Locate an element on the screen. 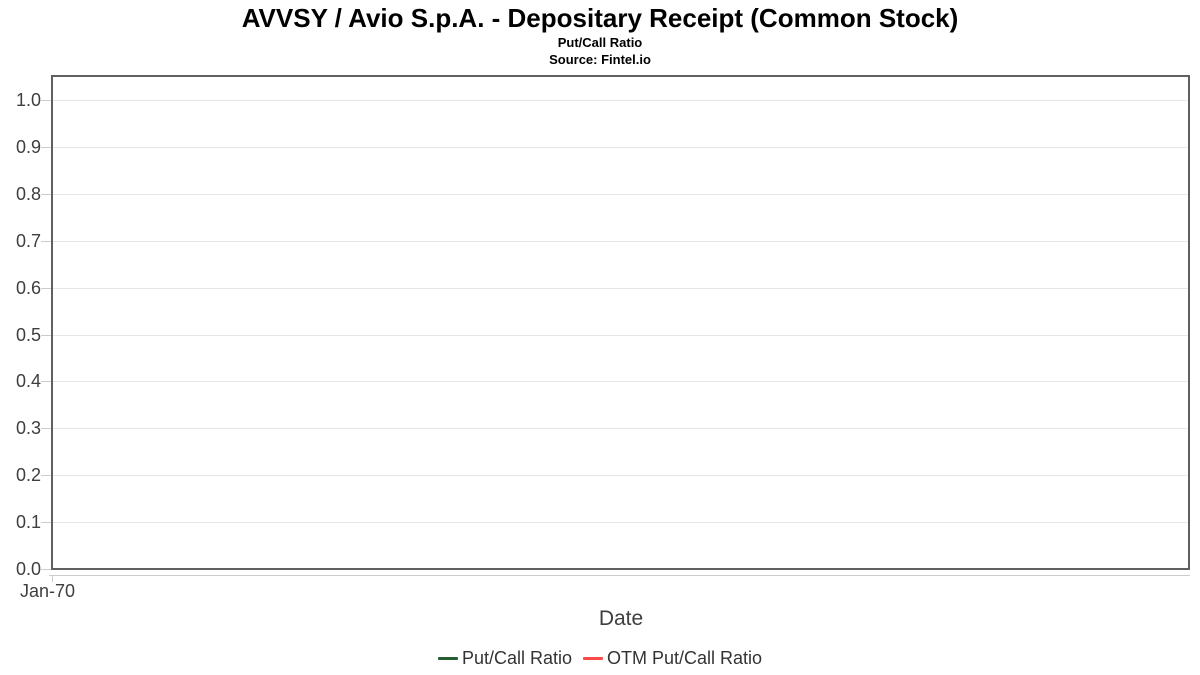 The width and height of the screenshot is (1200, 675). x-axis-tick is located at coordinates (52, 579).